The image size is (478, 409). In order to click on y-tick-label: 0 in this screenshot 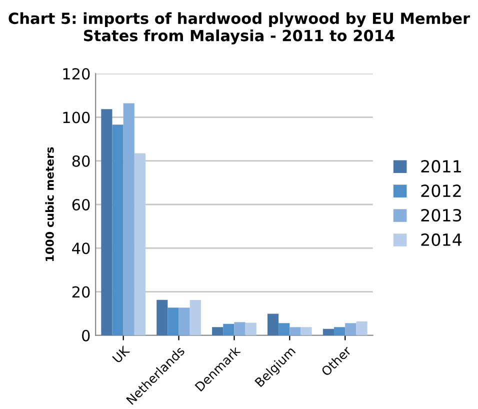, I will do `click(86, 336)`.